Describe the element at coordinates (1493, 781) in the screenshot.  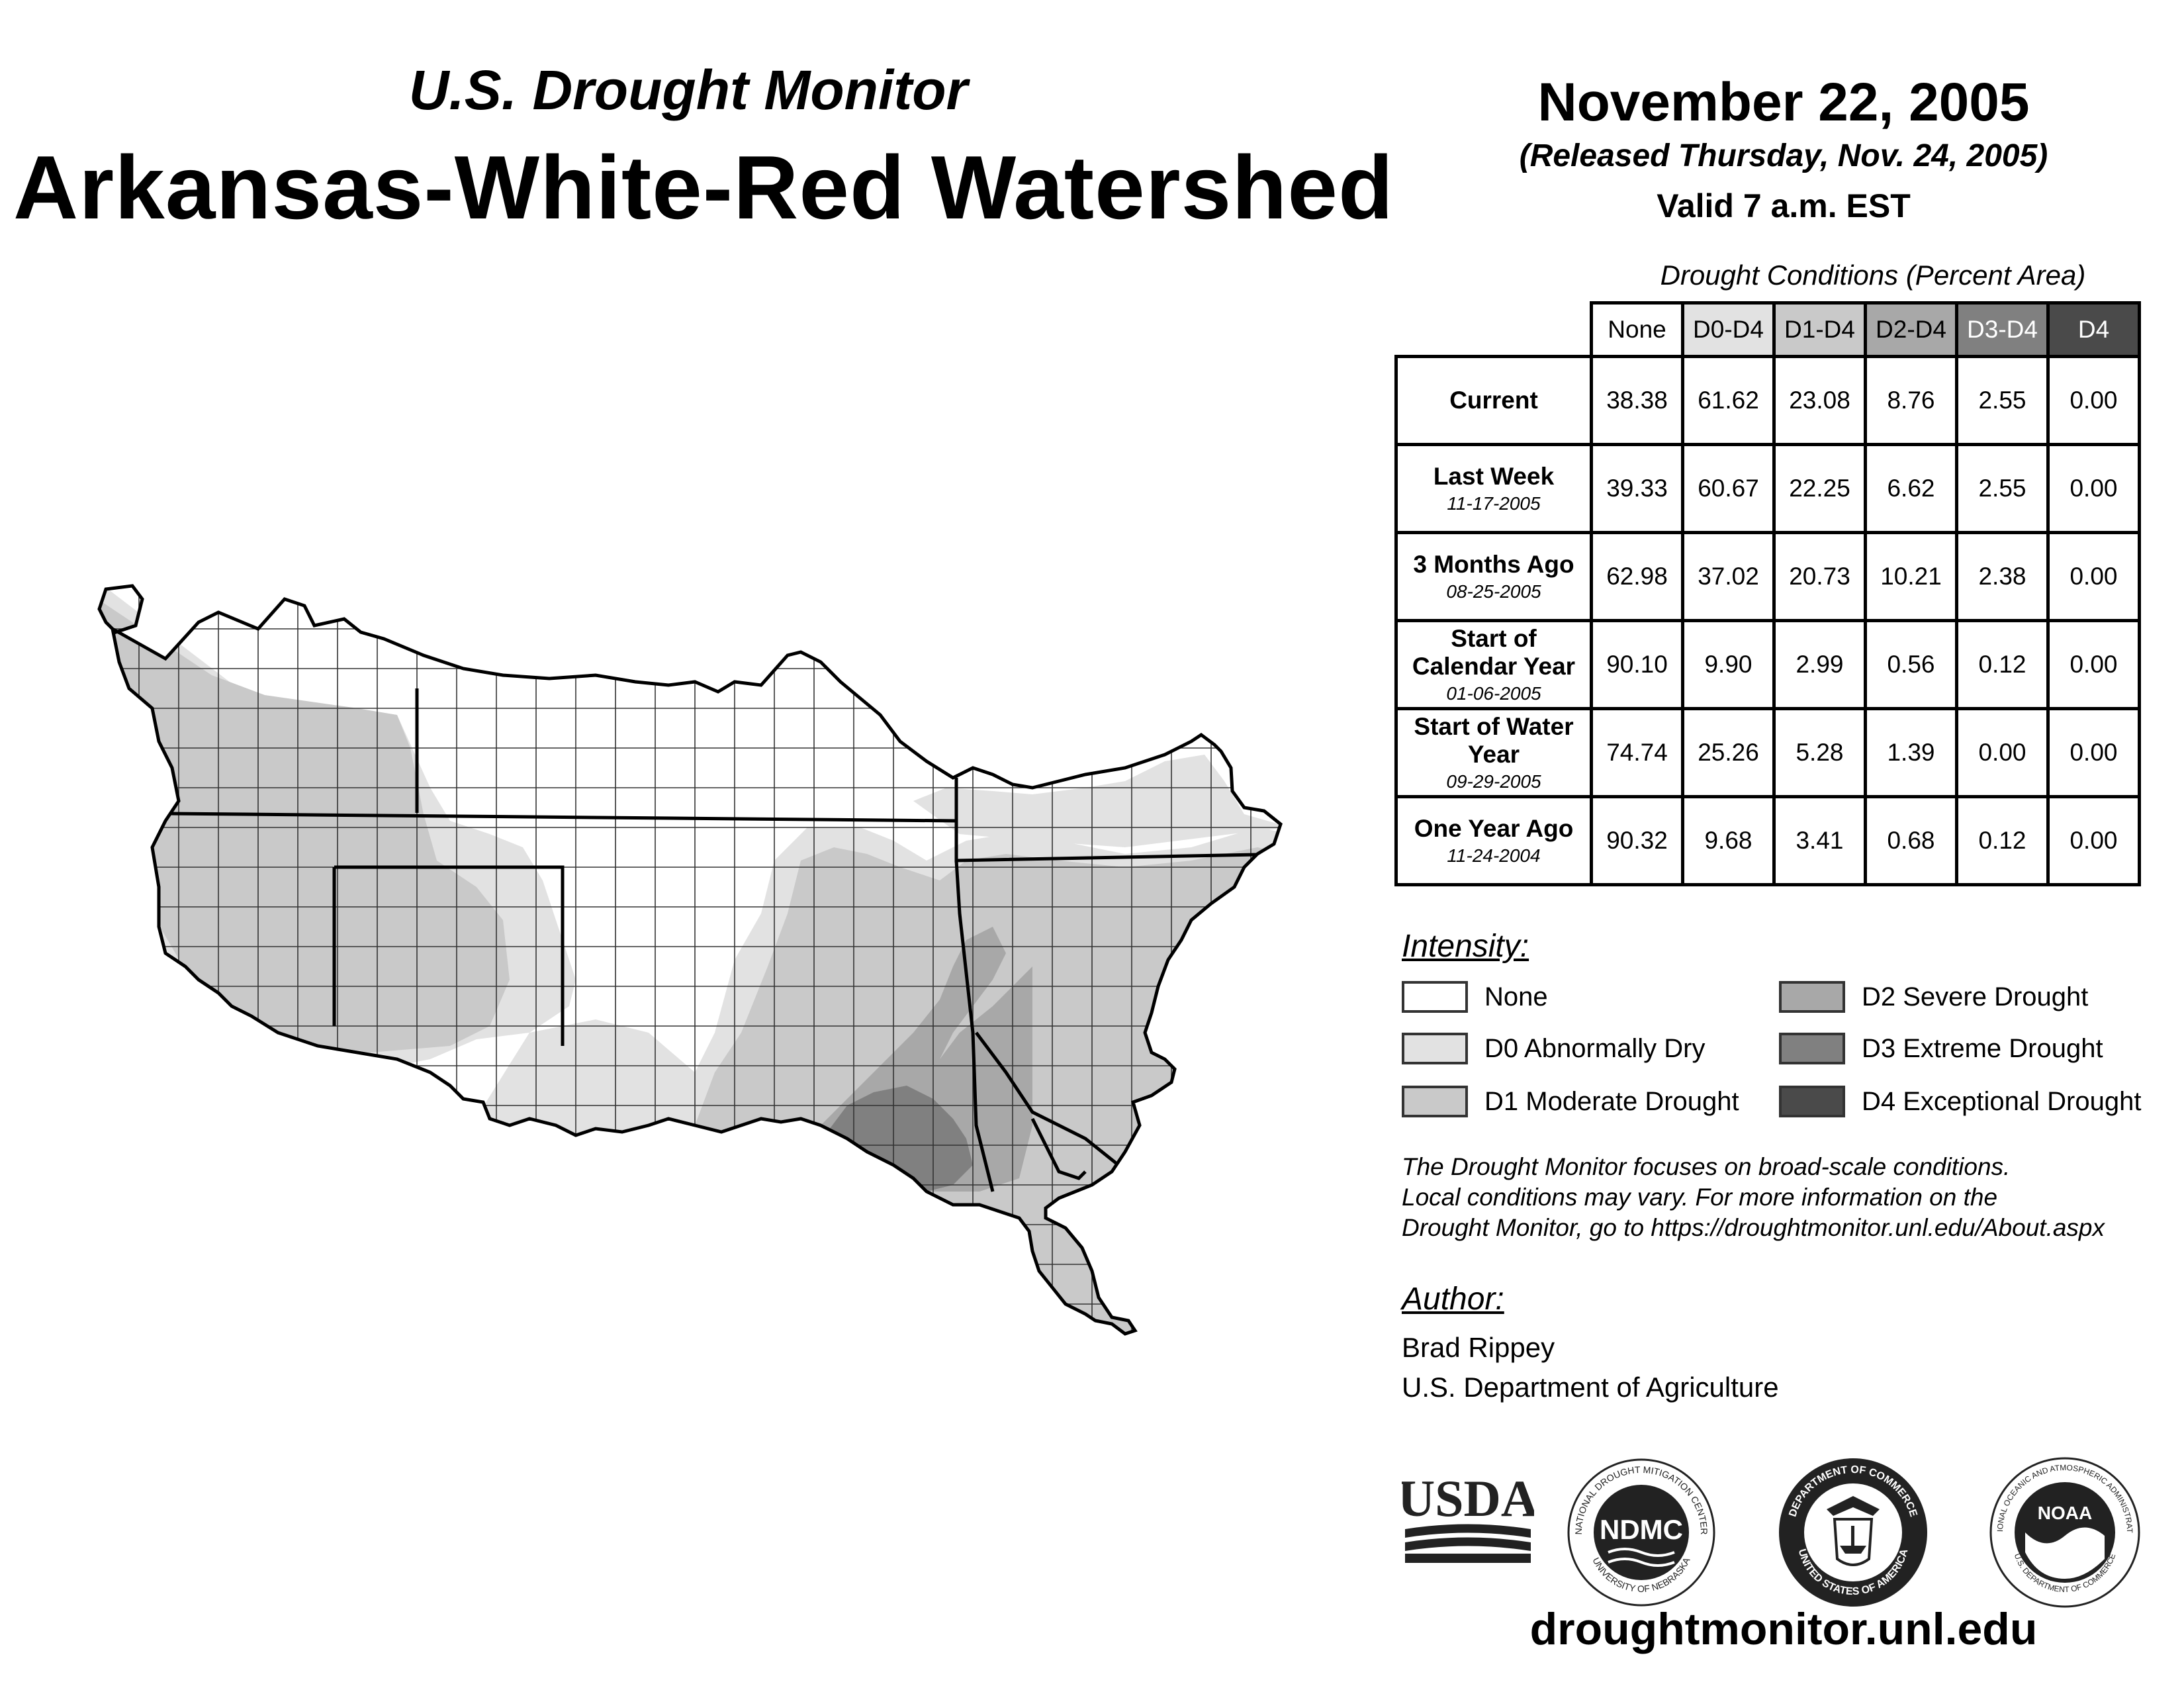
I see `row-label-date: 09-29-2005` at that location.